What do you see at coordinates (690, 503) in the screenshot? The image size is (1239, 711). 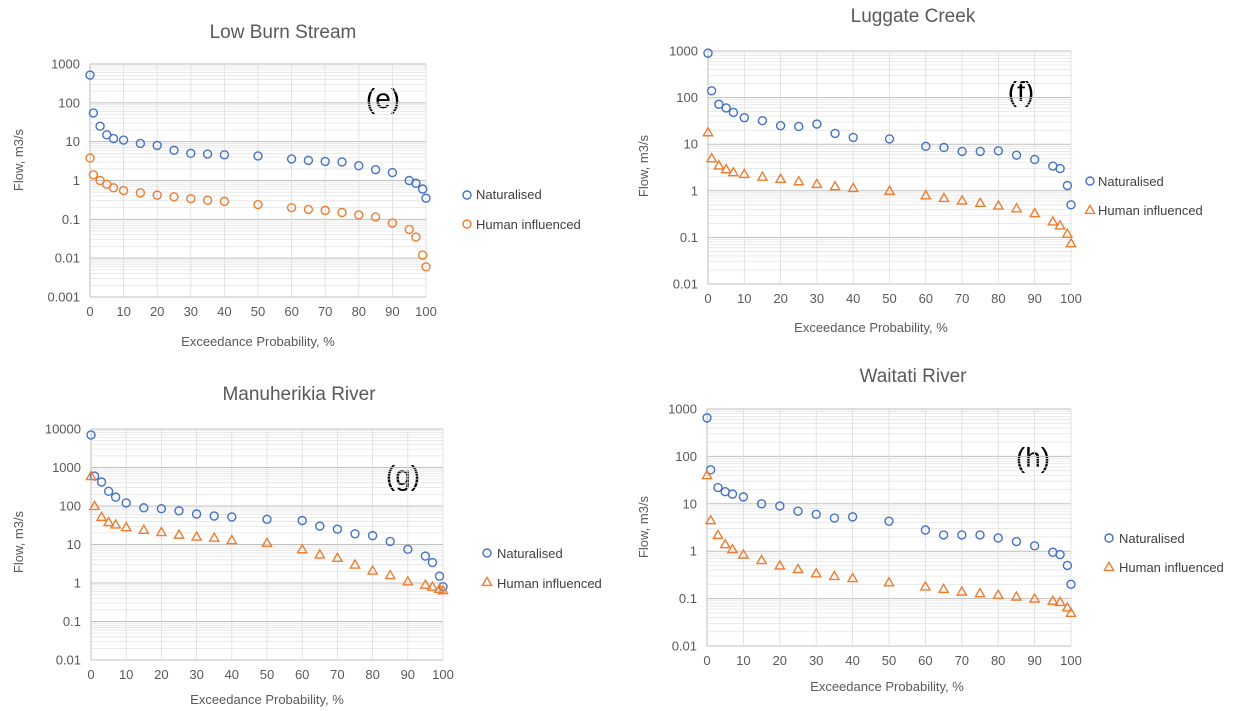 I see `y-tick-label: 10` at bounding box center [690, 503].